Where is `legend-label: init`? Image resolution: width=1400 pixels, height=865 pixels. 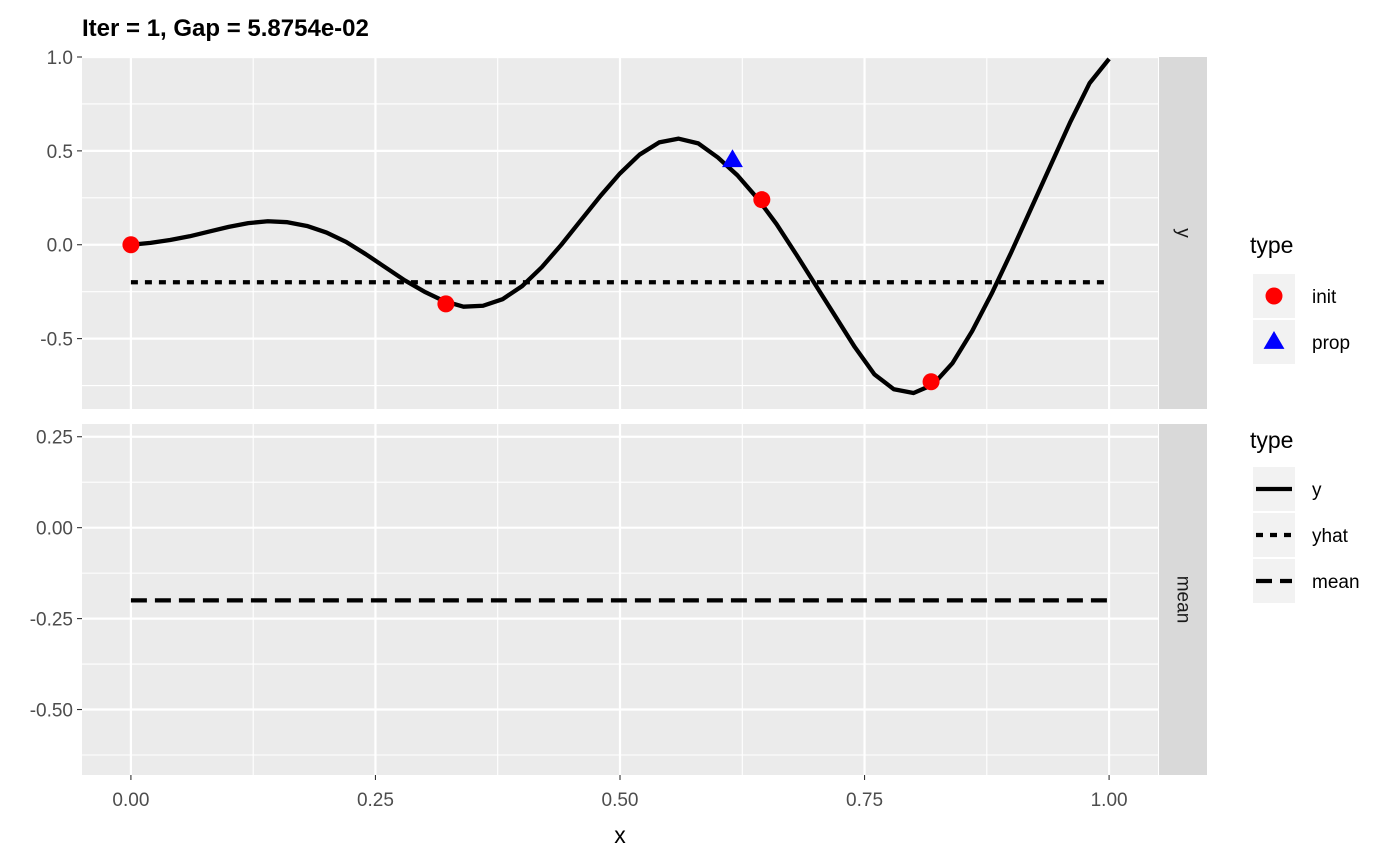
legend-label: init is located at coordinates (1324, 297).